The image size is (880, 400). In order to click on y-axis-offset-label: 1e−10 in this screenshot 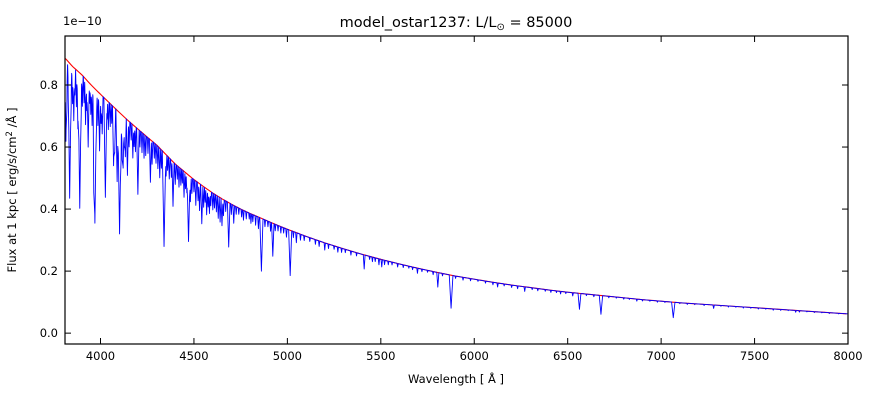, I will do `click(82, 21)`.